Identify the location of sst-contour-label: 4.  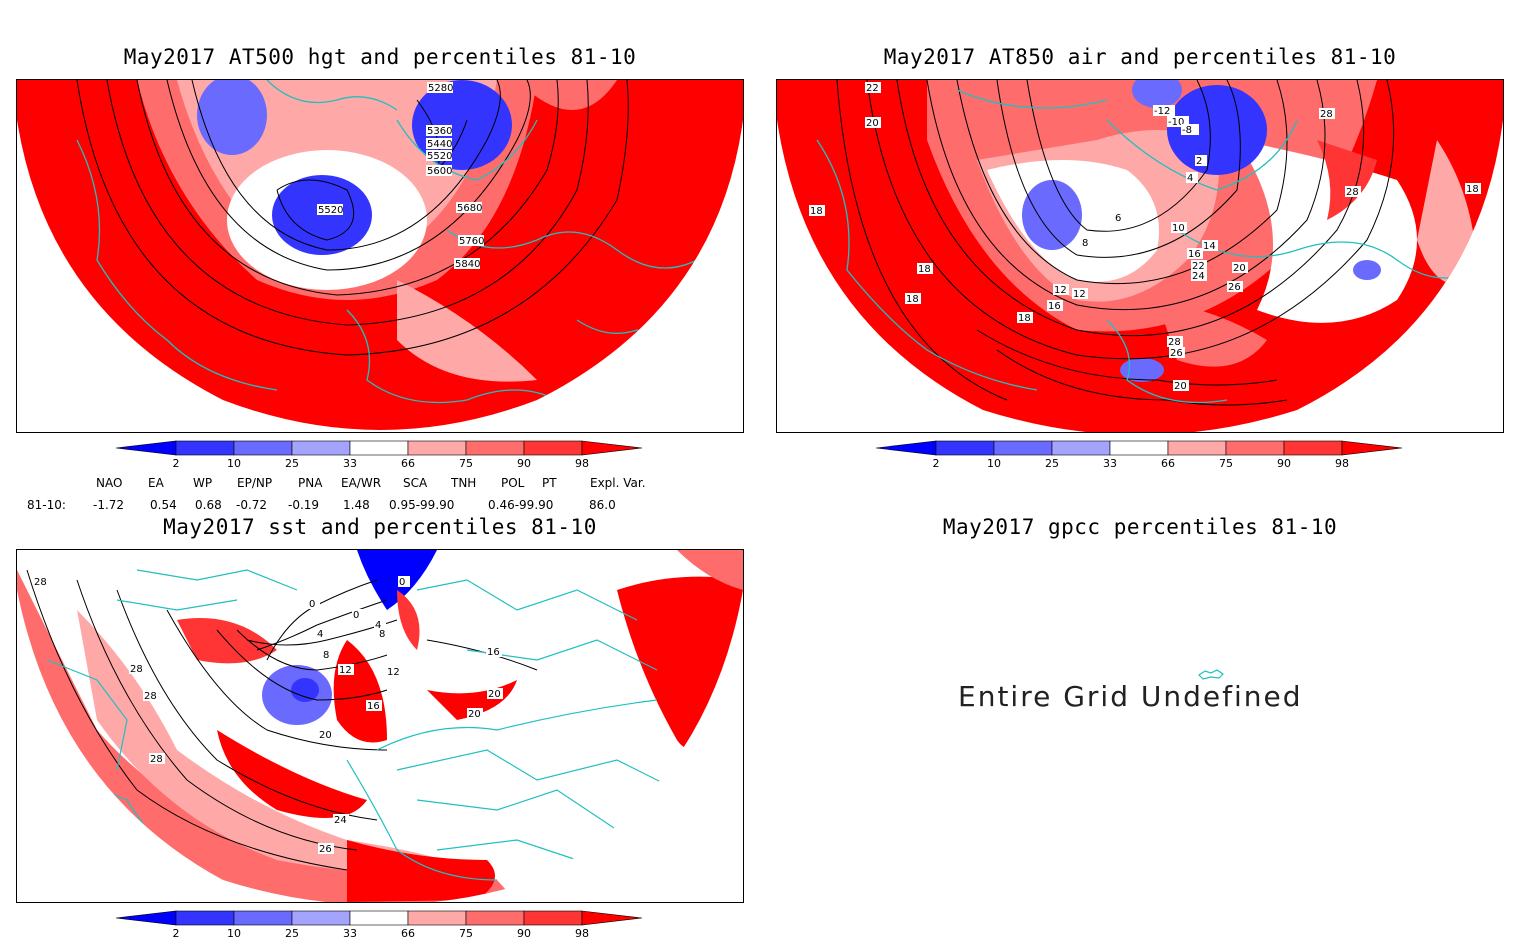
(320, 634).